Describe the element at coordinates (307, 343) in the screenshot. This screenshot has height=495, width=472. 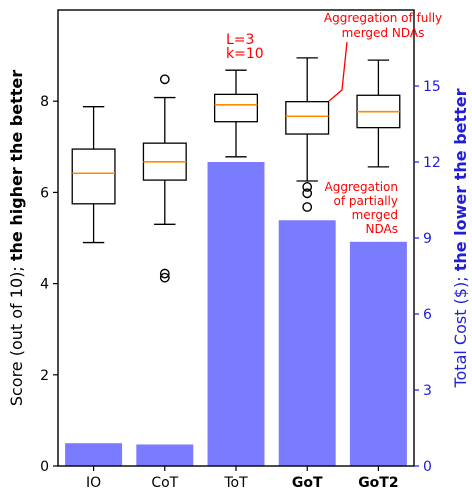
I see `cost-bar-got` at that location.